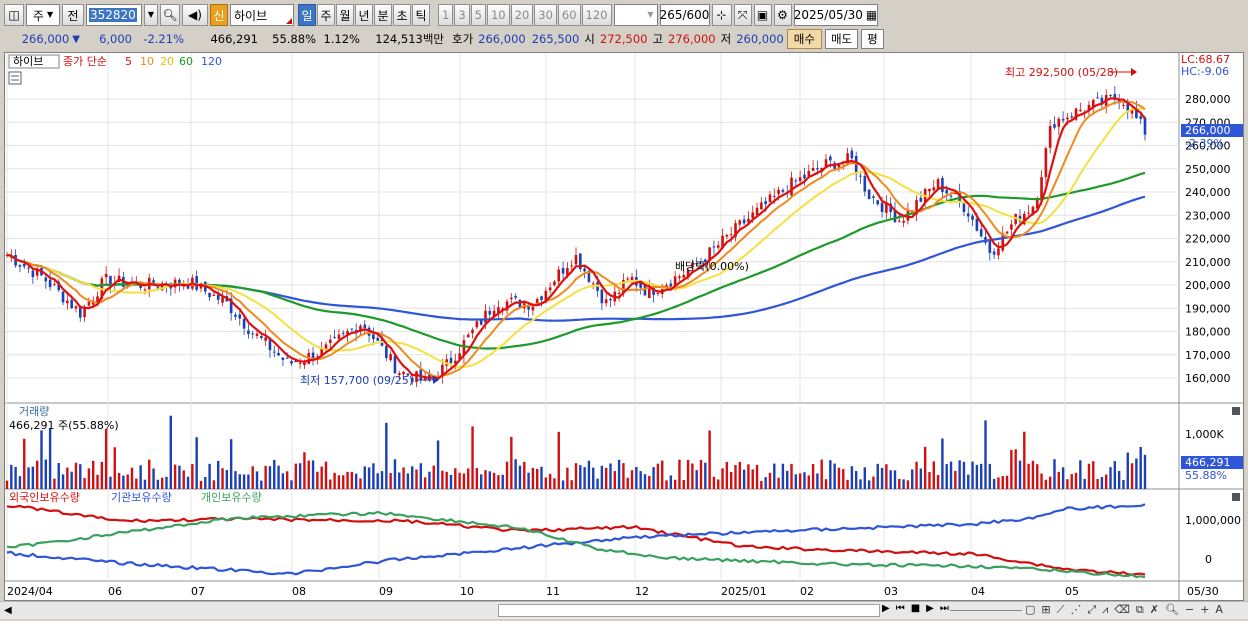 This screenshot has width=1248, height=621. What do you see at coordinates (986, 610) in the screenshot?
I see `zoom-slider` at bounding box center [986, 610].